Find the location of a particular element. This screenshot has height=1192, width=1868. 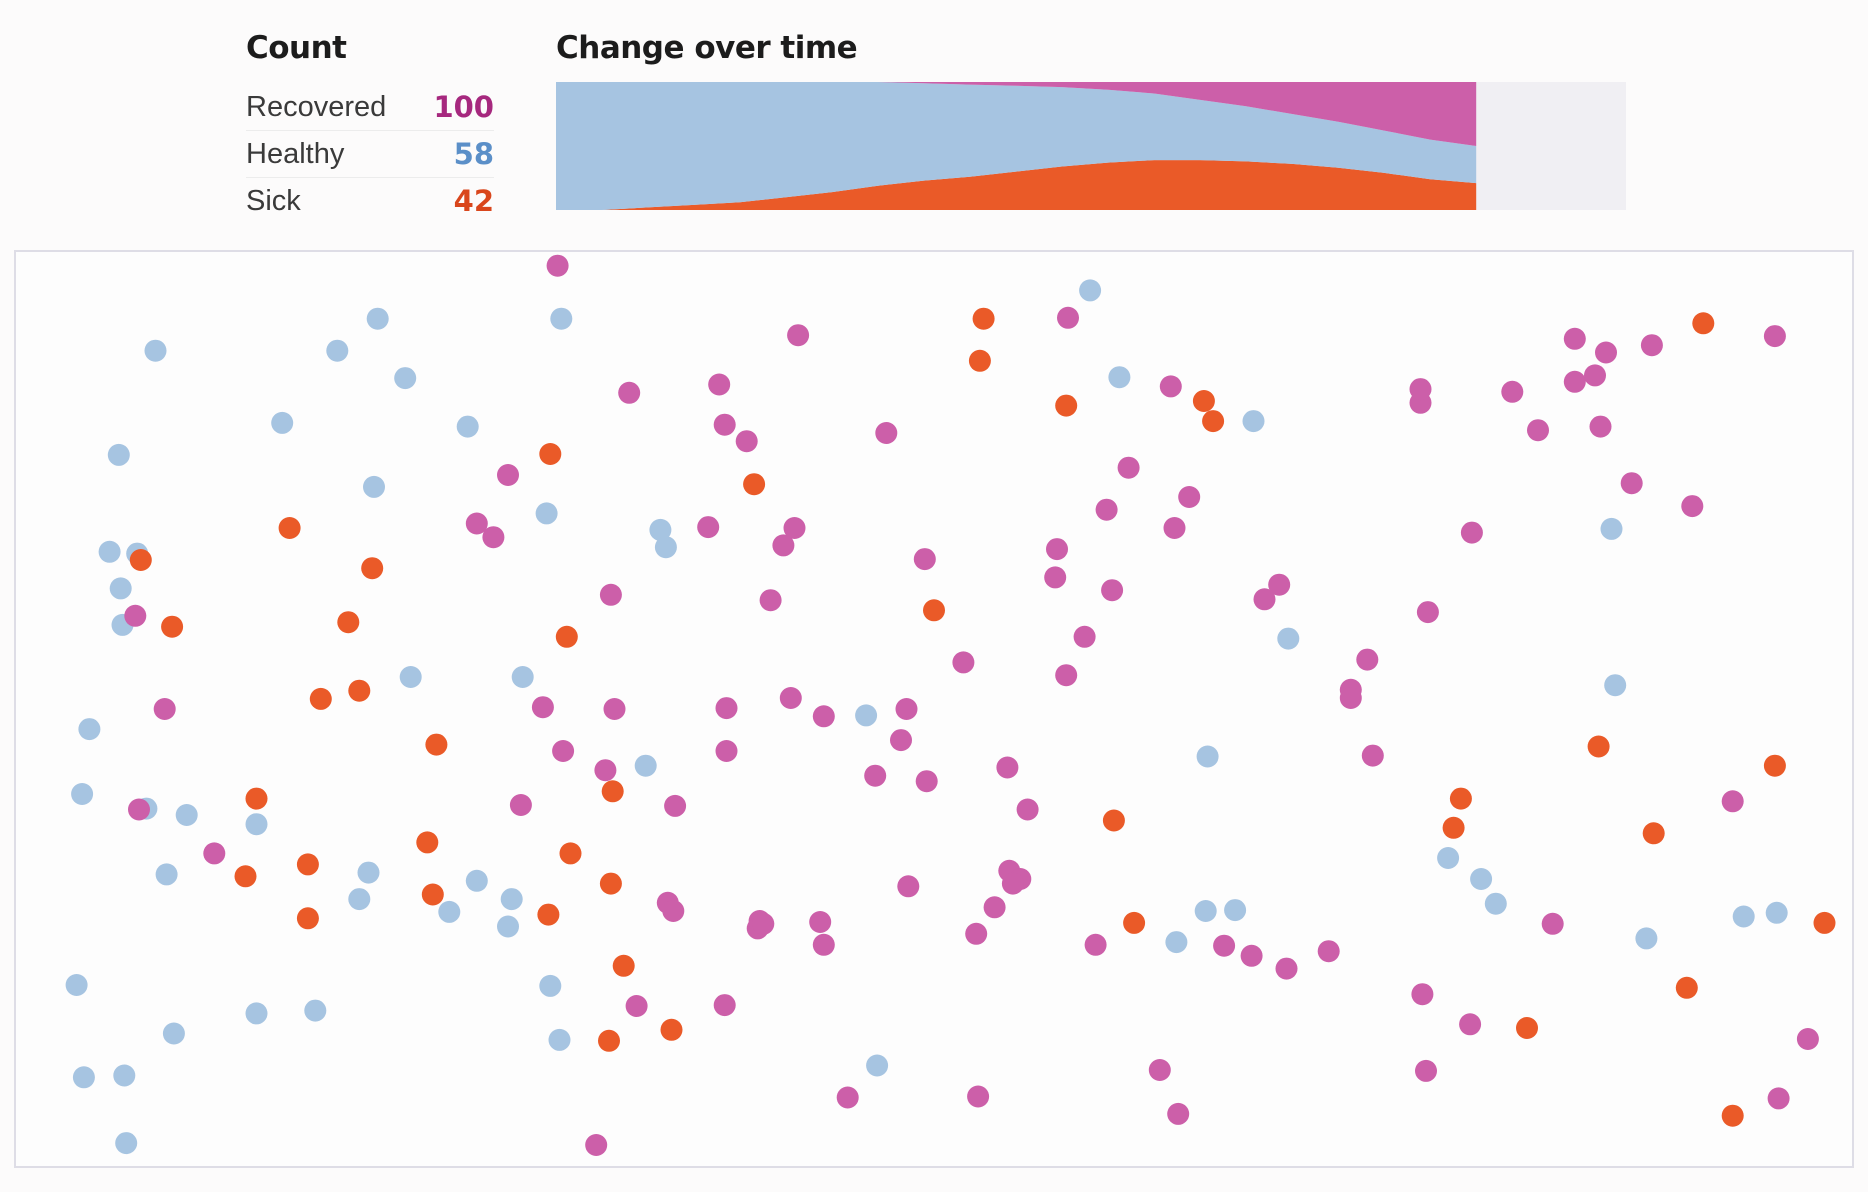

count-row-recovered: Recovered 100 is located at coordinates (370, 107).